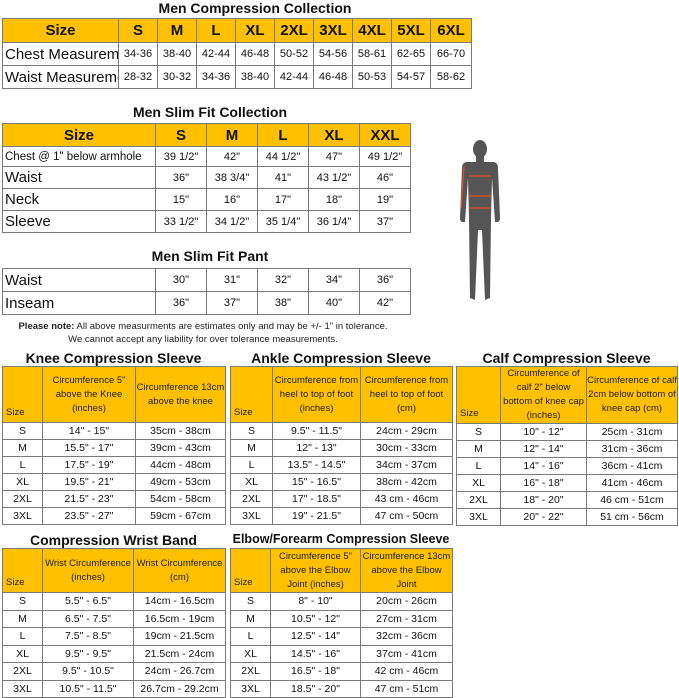  Describe the element at coordinates (341, 358) in the screenshot. I see `ankle-title: Ankle Compression Sleeve` at that location.